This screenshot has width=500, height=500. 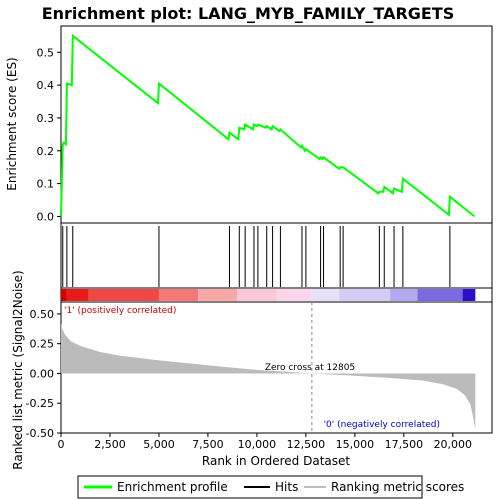 I want to click on hits-marks, so click(x=256, y=256).